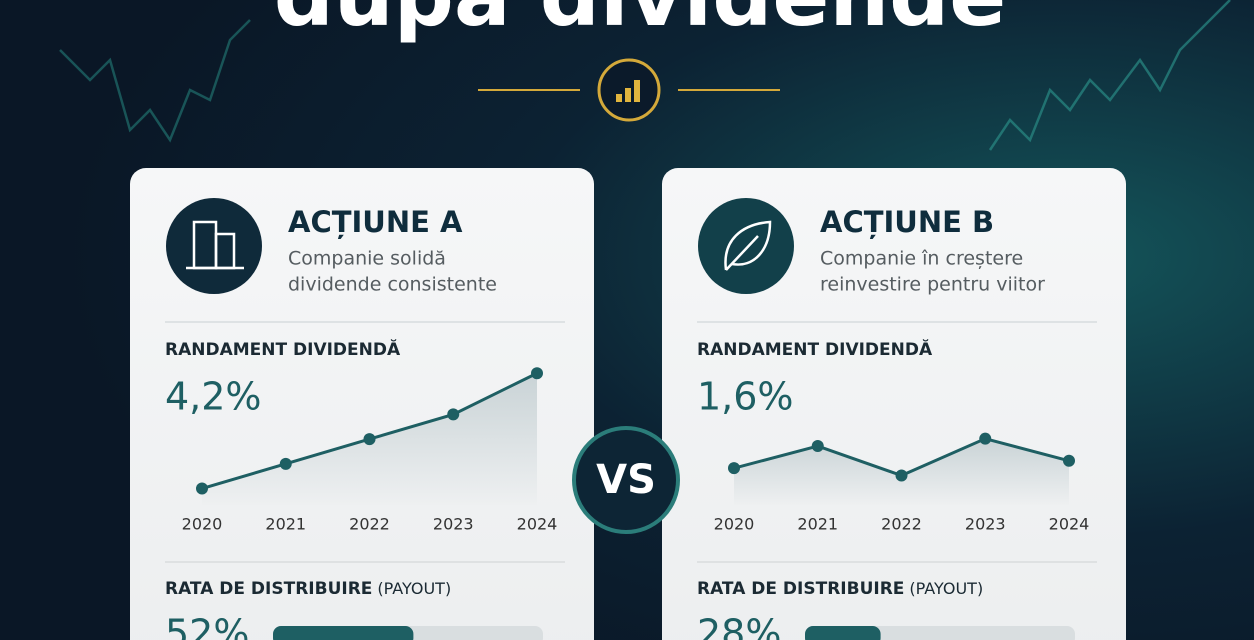 The image size is (1254, 640). Describe the element at coordinates (392, 285) in the screenshot. I see `card-subtitle: dividende consistente` at that location.